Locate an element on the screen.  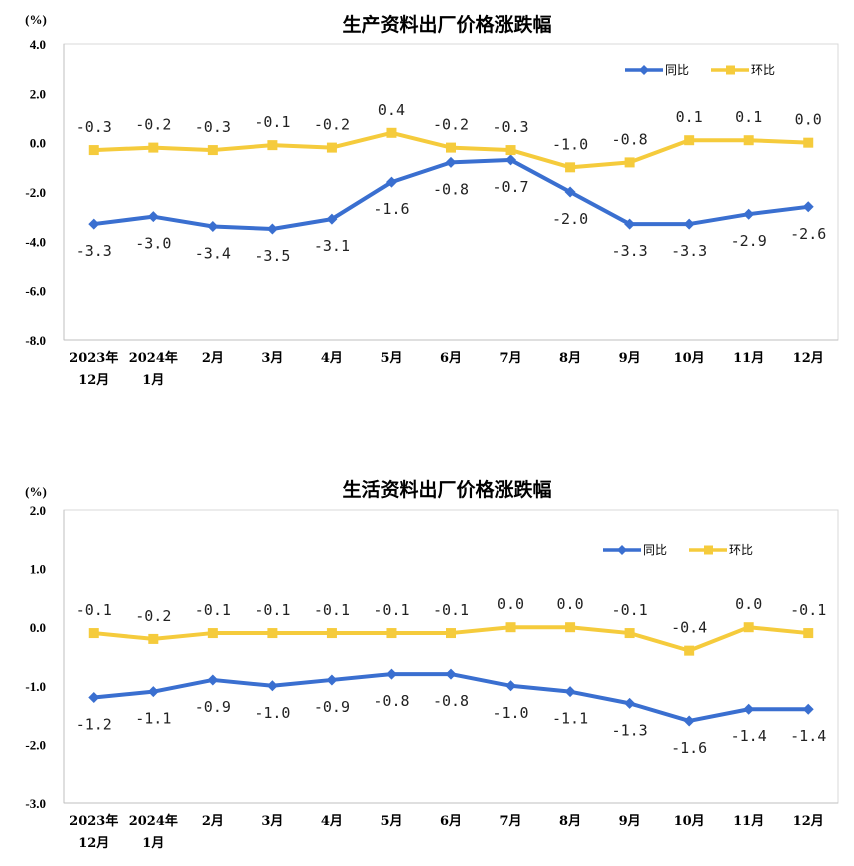
yoy-data-label: -0.7 is located at coordinates (510, 187).